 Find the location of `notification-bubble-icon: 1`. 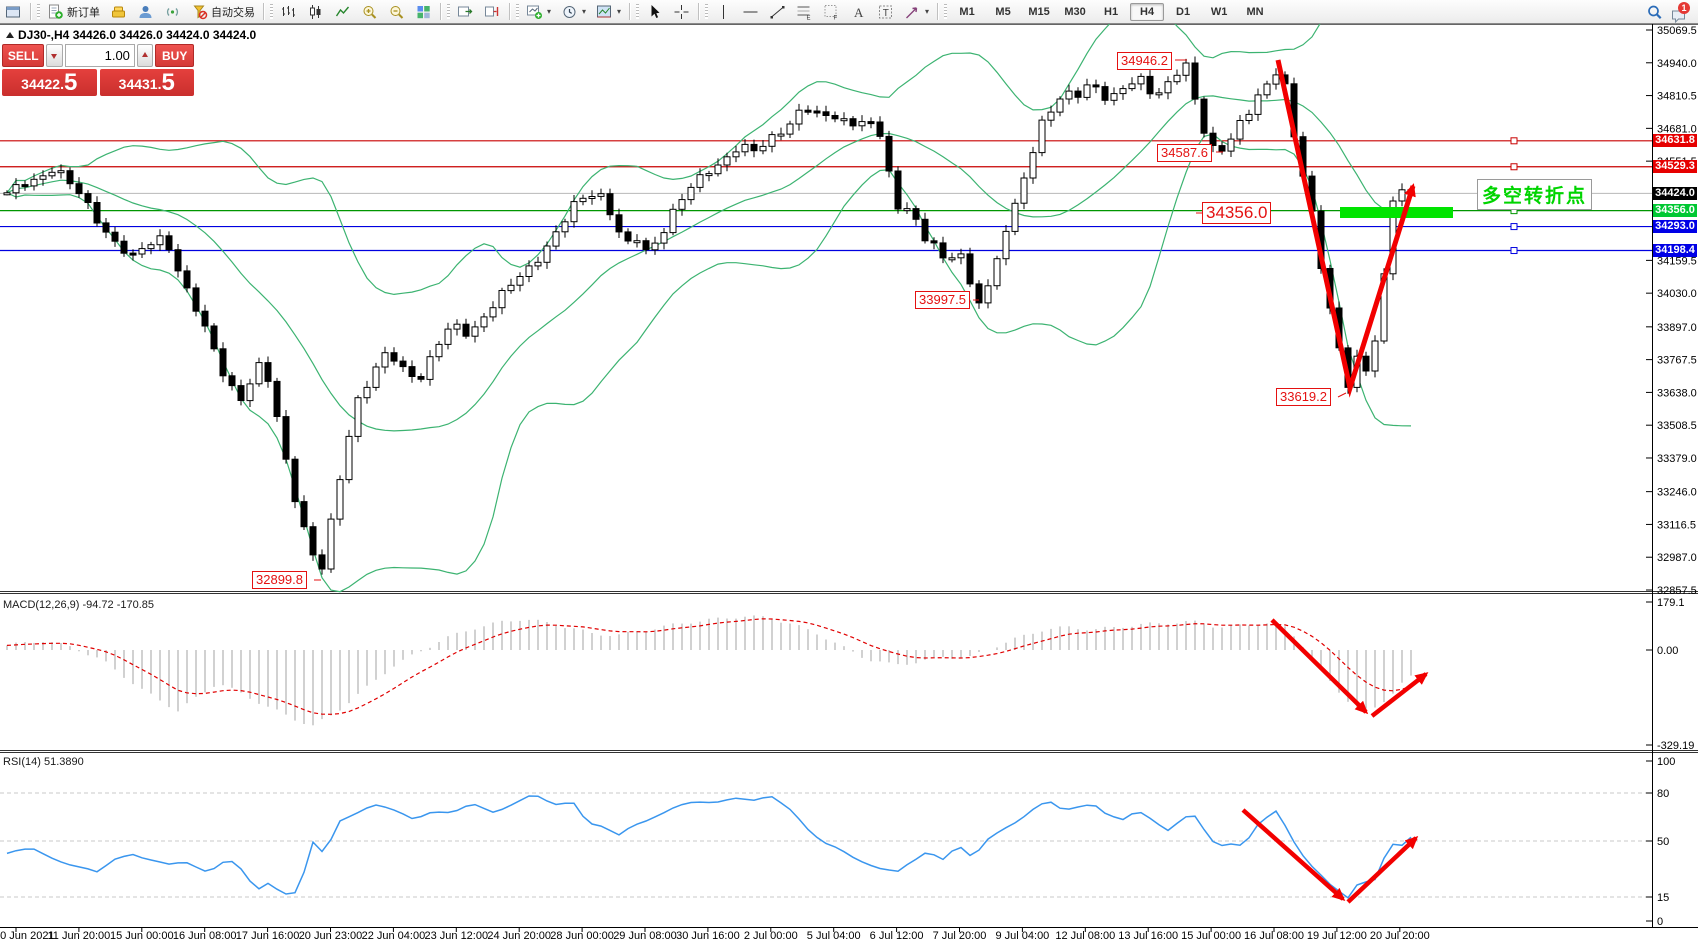

notification-bubble-icon: 1 is located at coordinates (1679, 12).